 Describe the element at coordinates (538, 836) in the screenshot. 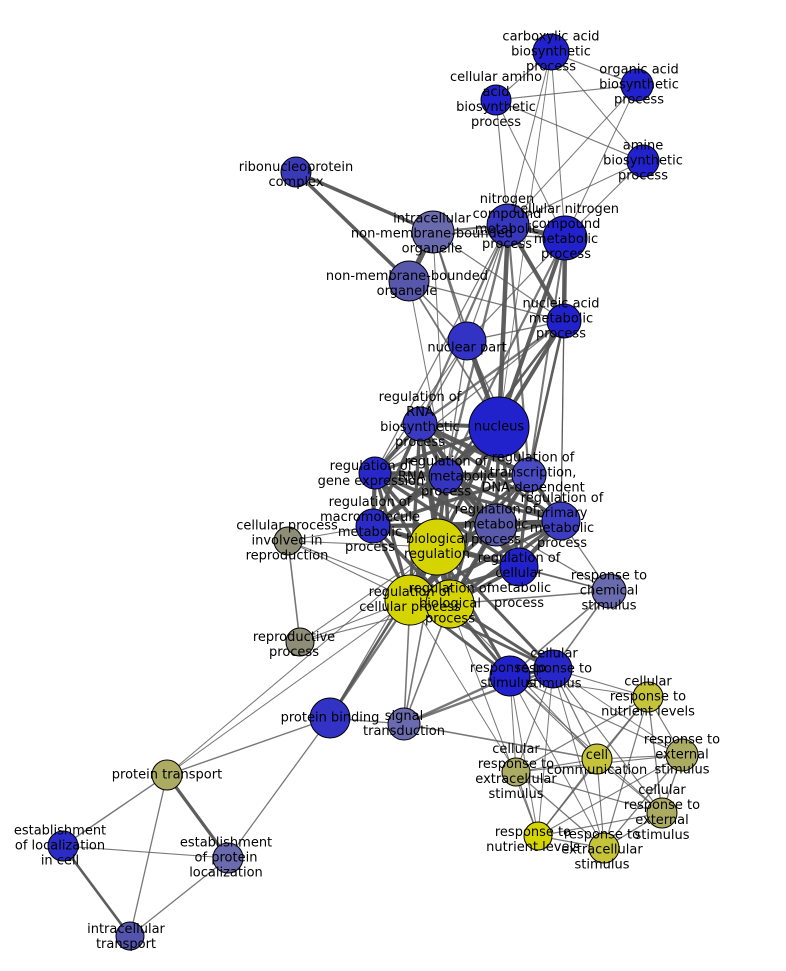

I see `graph-node-response-to-nutrient-levels` at that location.